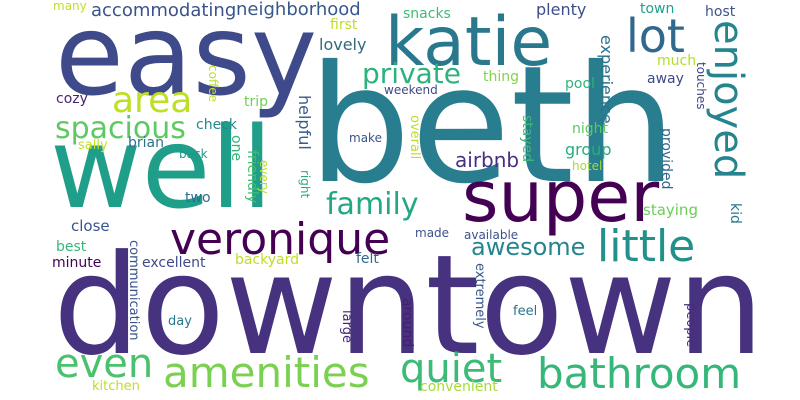 This screenshot has width=800, height=400. I want to click on word-overall: overall, so click(414, 137).